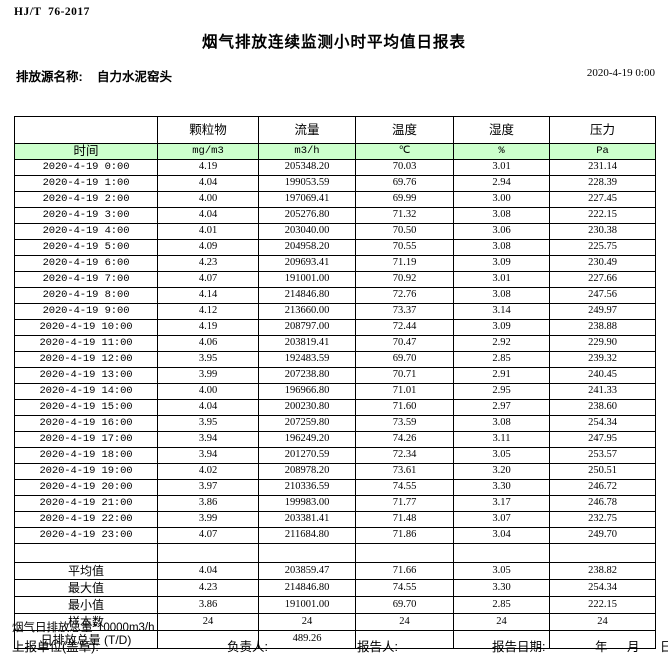  Describe the element at coordinates (602, 407) in the screenshot. I see `cell-pressure: 238.60` at that location.